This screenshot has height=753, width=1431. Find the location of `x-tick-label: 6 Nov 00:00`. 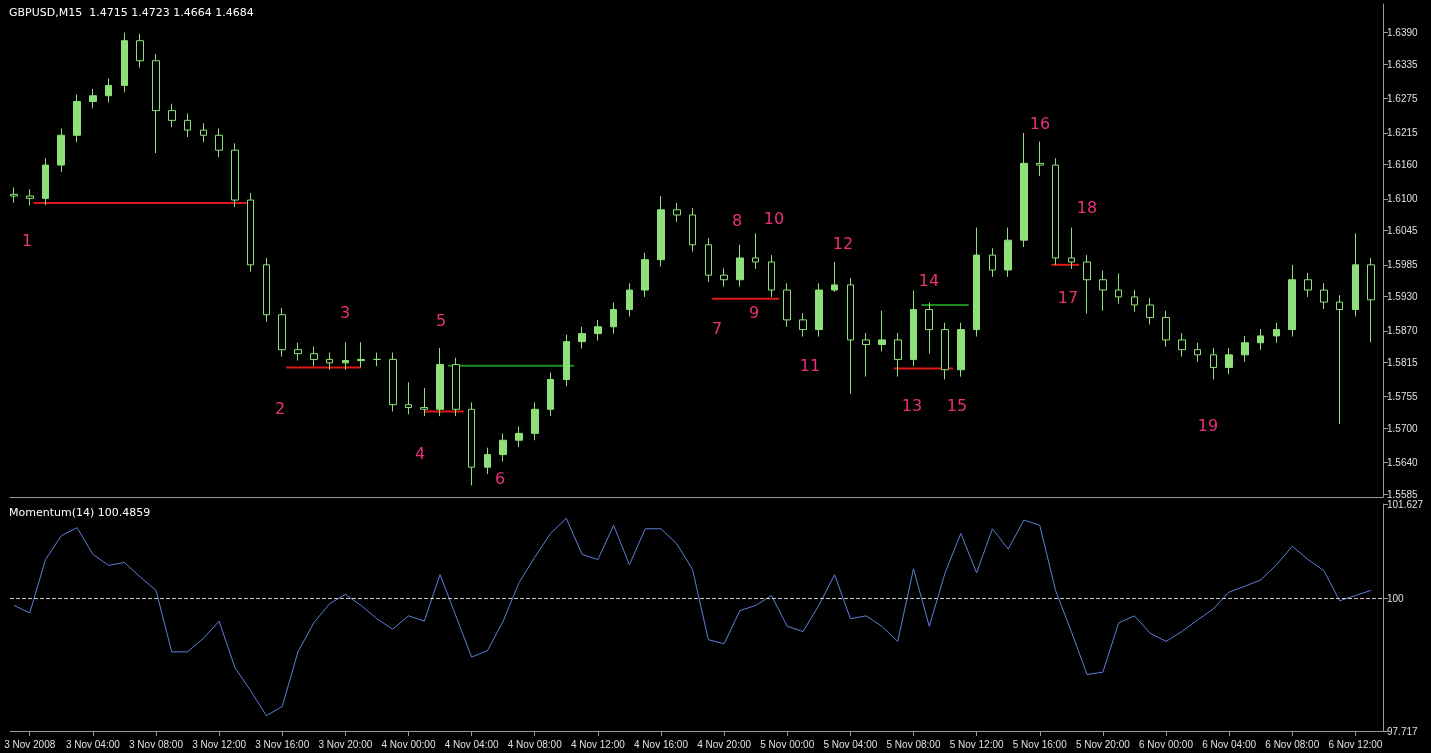

x-tick-label: 6 Nov 00:00 is located at coordinates (1166, 744).